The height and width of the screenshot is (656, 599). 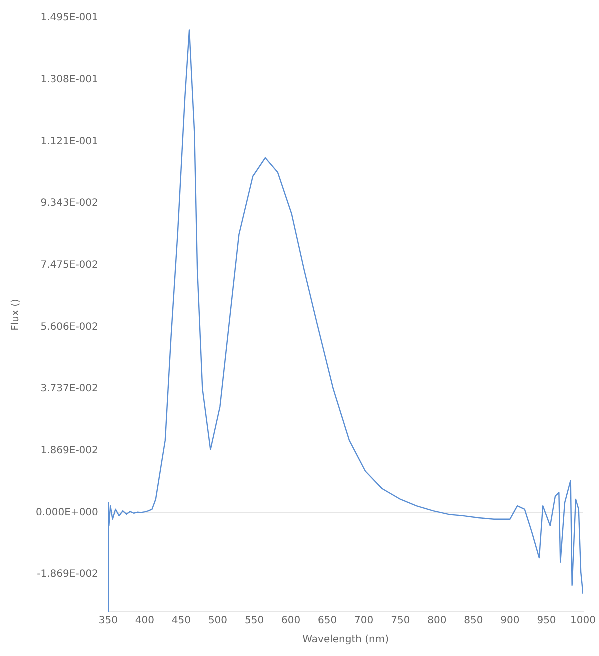 I want to click on x-tick-label: 500, so click(x=218, y=621).